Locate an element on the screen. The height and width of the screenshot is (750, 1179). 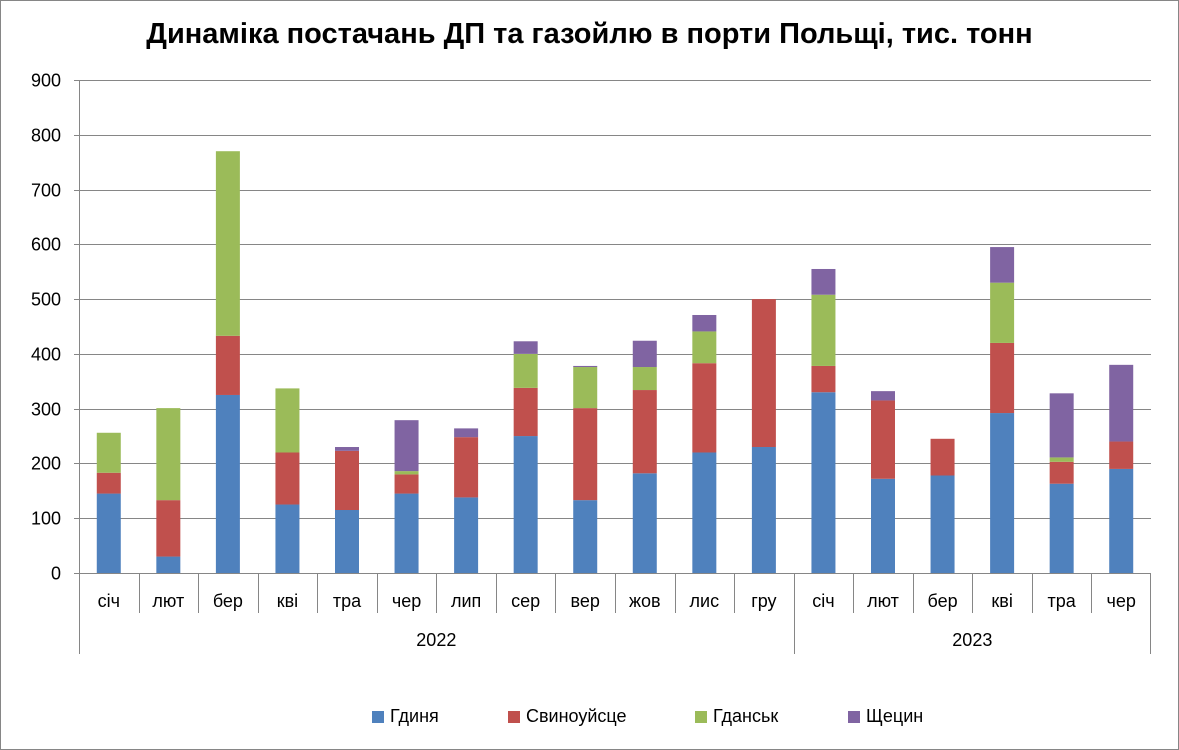
y-tick-label: 100 is located at coordinates (46, 519).